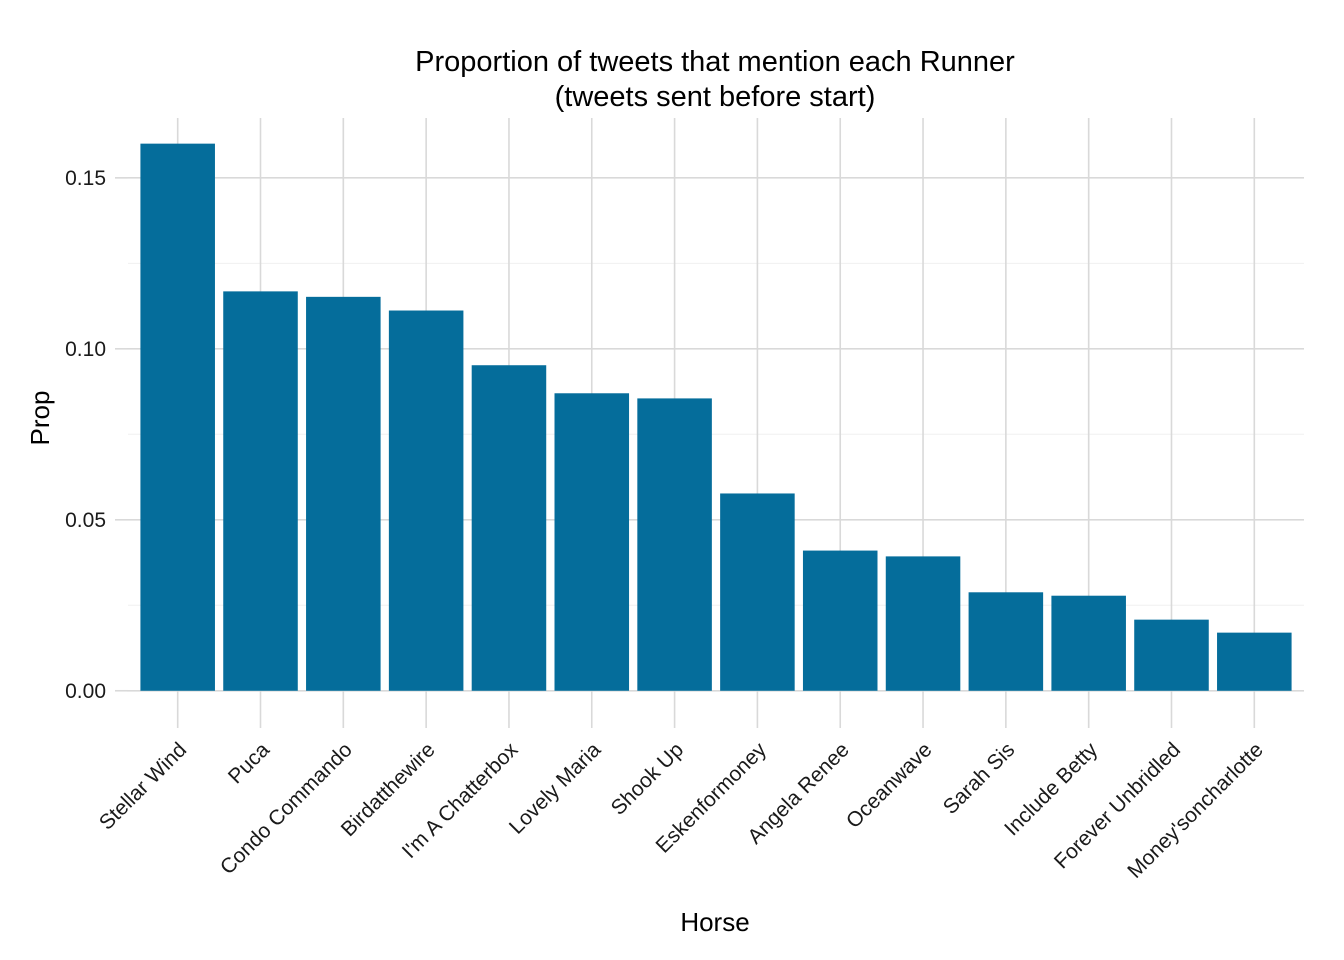 The image size is (1344, 960). What do you see at coordinates (85, 178) in the screenshot?
I see `y-tick-label: 0.15` at bounding box center [85, 178].